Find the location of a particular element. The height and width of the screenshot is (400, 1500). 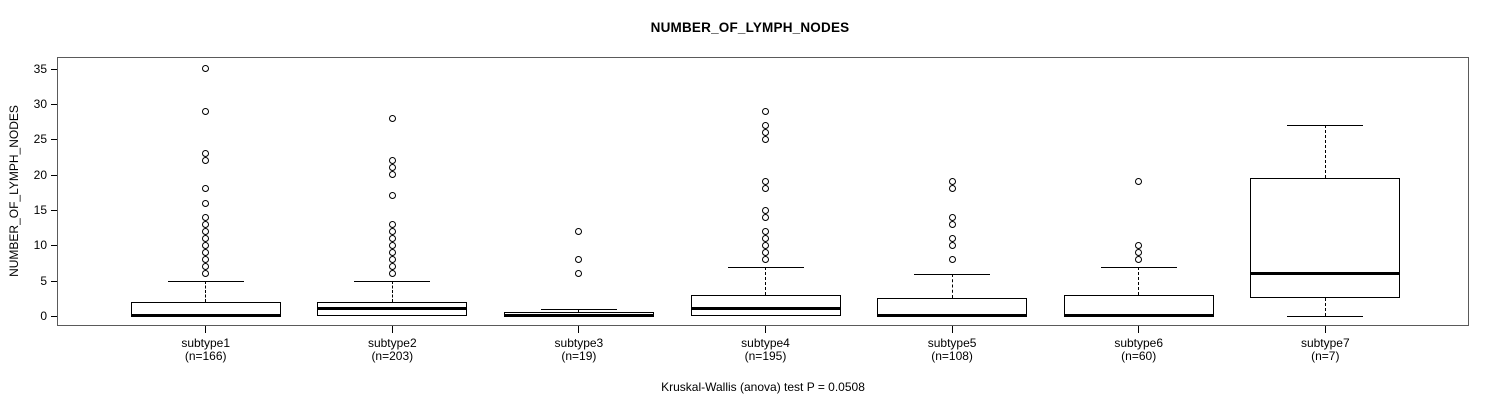

group-label: subtype3 is located at coordinates (579, 343).